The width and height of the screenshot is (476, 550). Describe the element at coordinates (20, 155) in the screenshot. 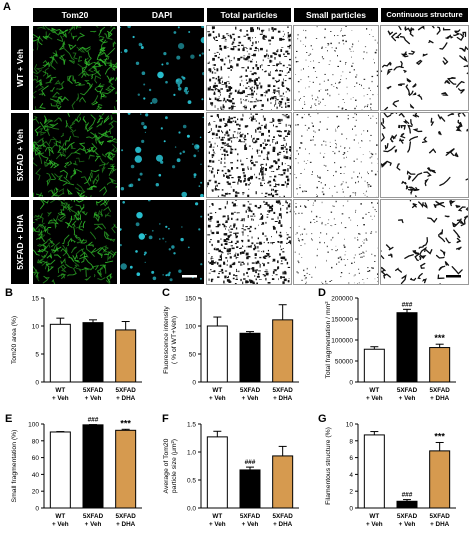

I see `row-label-5xfad-veh: 5XFAD + Veh` at that location.